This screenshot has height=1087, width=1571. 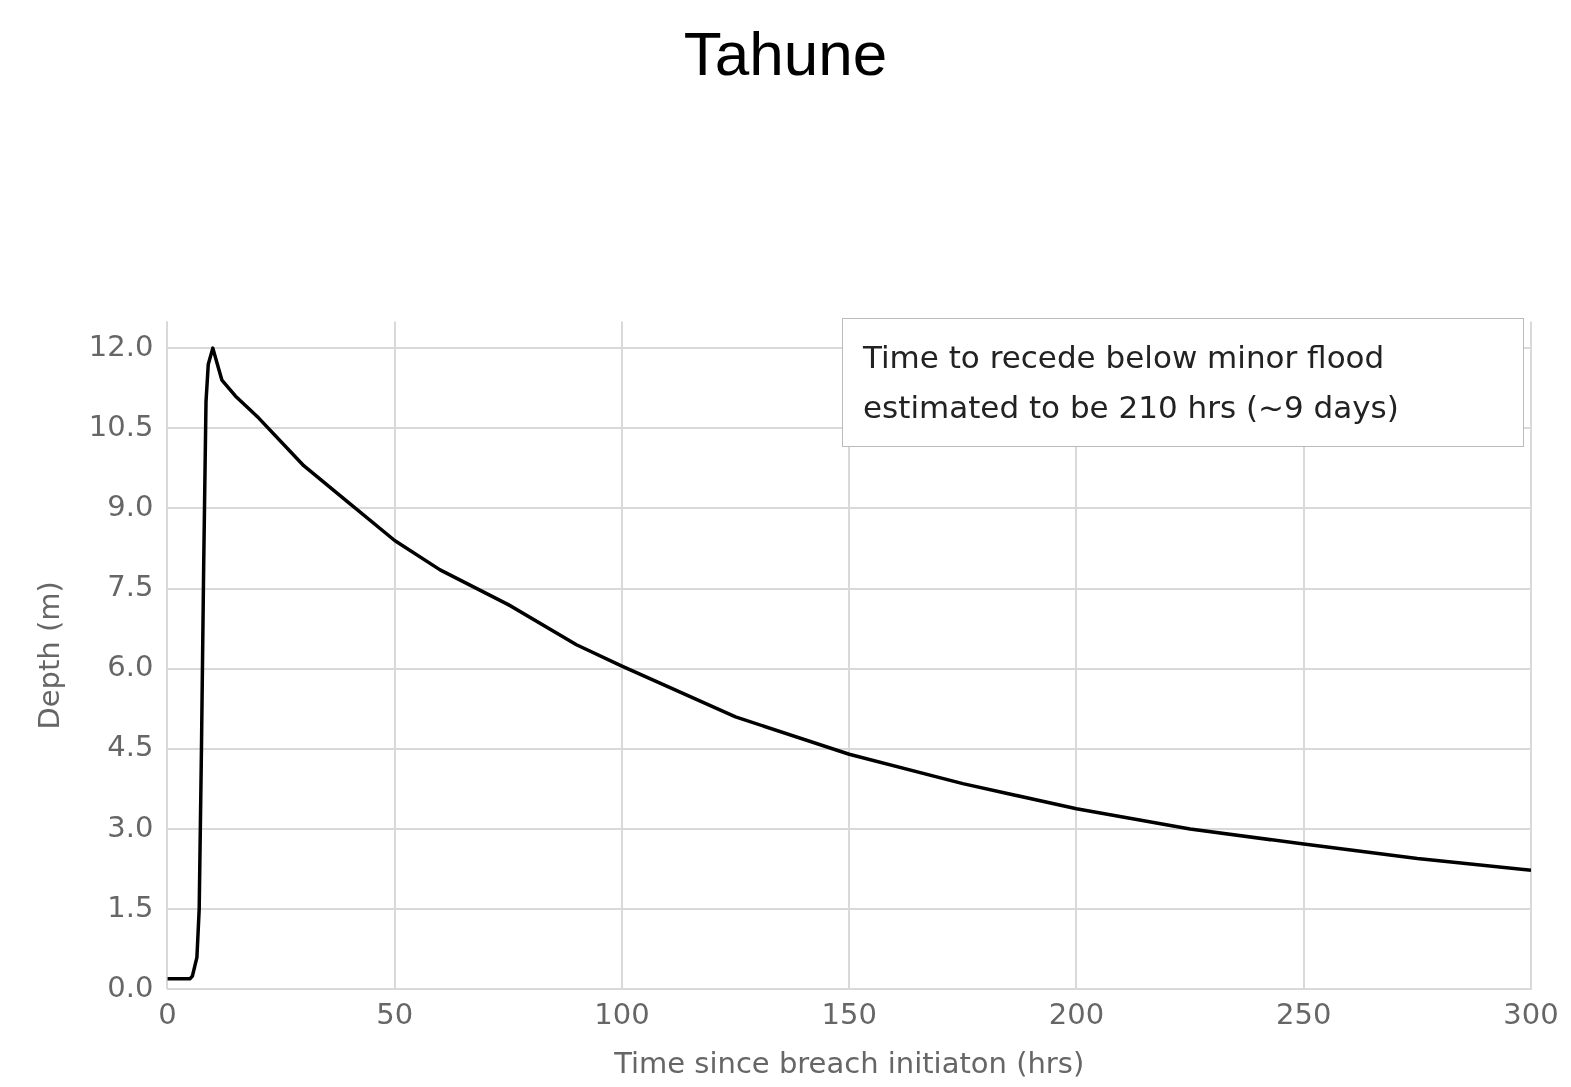 I want to click on x-tick-label: 250, so click(x=1304, y=1014).